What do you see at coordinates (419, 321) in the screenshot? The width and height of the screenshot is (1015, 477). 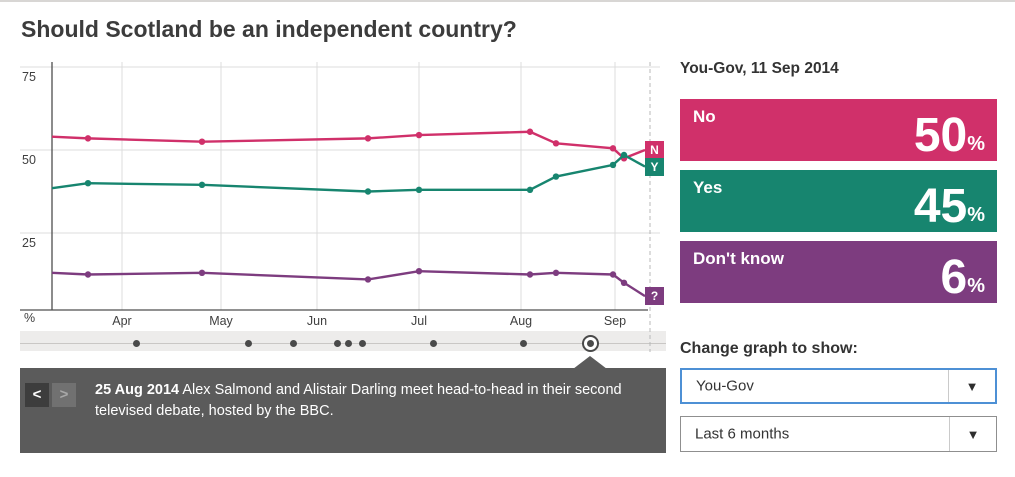 I see `x-tick-label: Jul` at bounding box center [419, 321].